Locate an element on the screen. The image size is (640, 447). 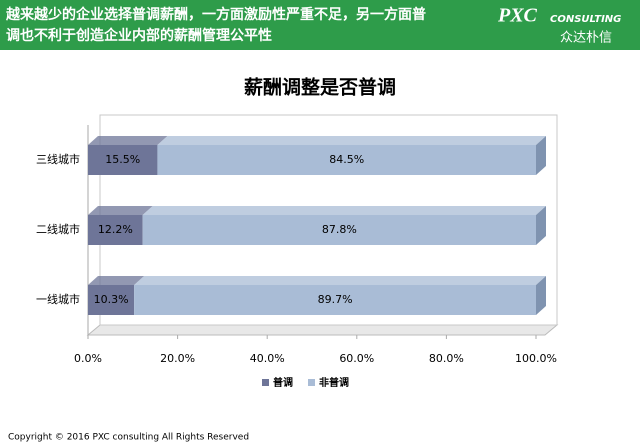
y-tick-label: 二线城市 is located at coordinates (58, 229).